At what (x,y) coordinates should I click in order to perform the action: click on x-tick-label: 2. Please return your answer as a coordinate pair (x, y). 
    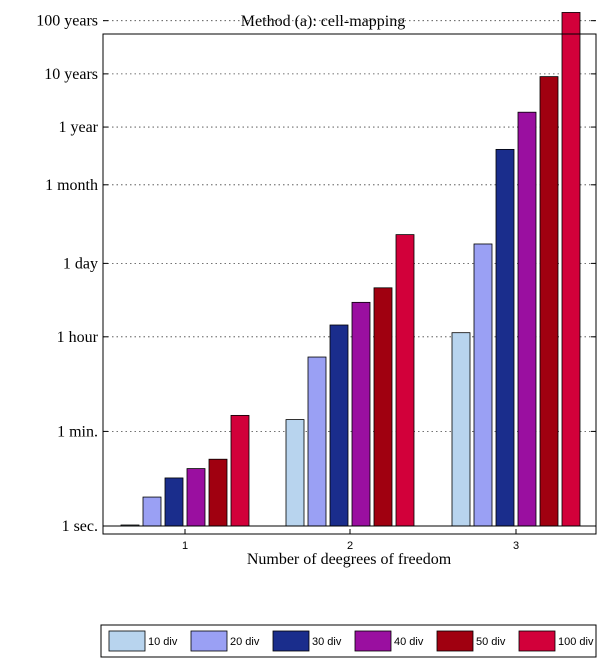
    Looking at the image, I should click on (350, 546).